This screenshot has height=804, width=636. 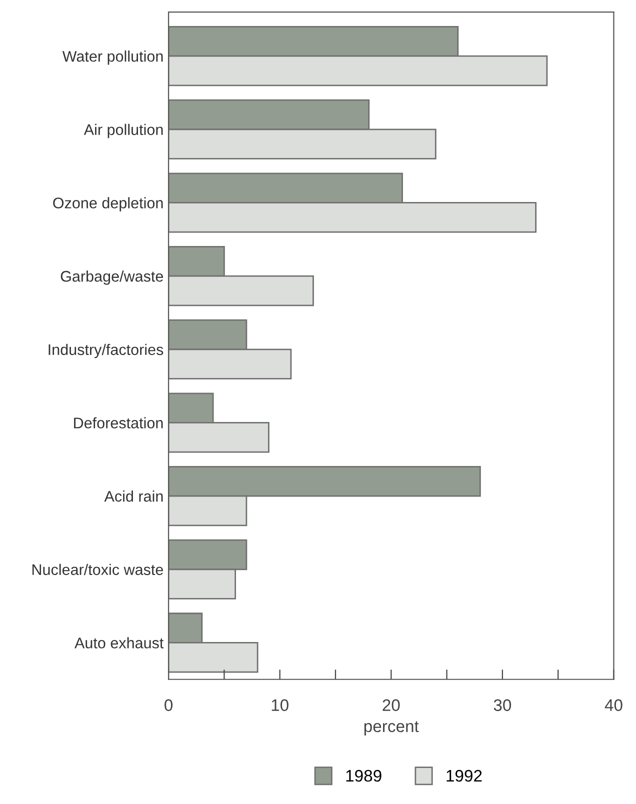 I want to click on y-tick-label: Air pollution, so click(x=123, y=131).